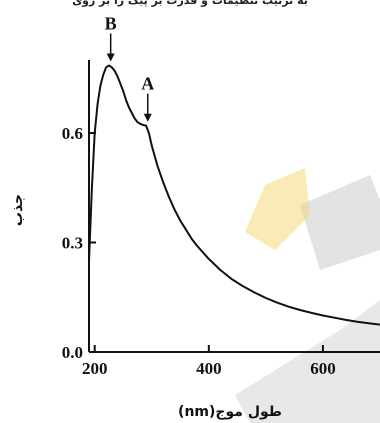 This screenshot has height=423, width=380. What do you see at coordinates (72, 243) in the screenshot?
I see `y-tick-label: 0.3` at bounding box center [72, 243].